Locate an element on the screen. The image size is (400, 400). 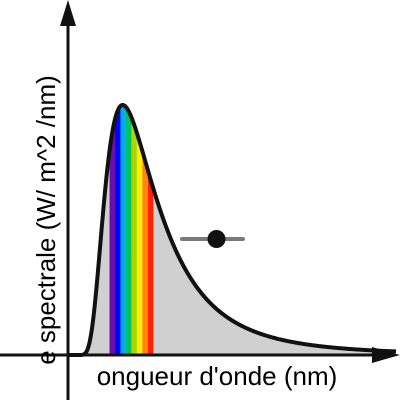
visible-spectrum-band is located at coordinates (131, 230).